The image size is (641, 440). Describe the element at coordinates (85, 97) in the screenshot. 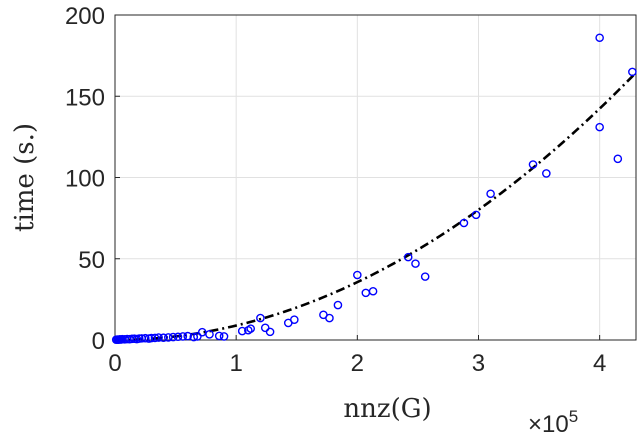

I see `y-tick-label: 150` at that location.